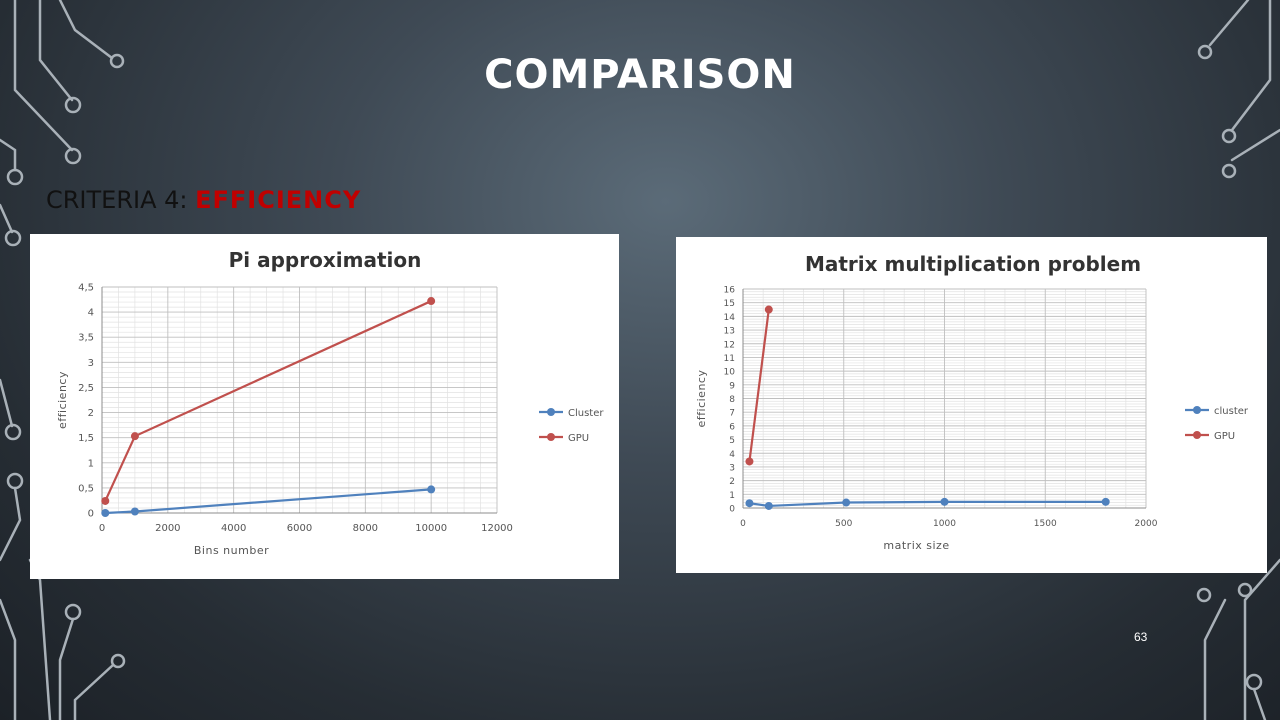 This screenshot has width=1280, height=720. Describe the element at coordinates (62, 400) in the screenshot. I see `pi-y-axis-label: efficiency` at that location.